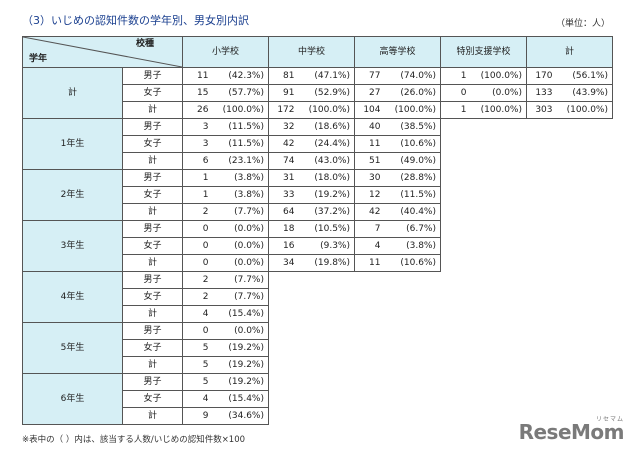 The image size is (640, 456). What do you see at coordinates (325, 178) in the screenshot?
I see `percent-cell: (18.0%)` at bounding box center [325, 178].